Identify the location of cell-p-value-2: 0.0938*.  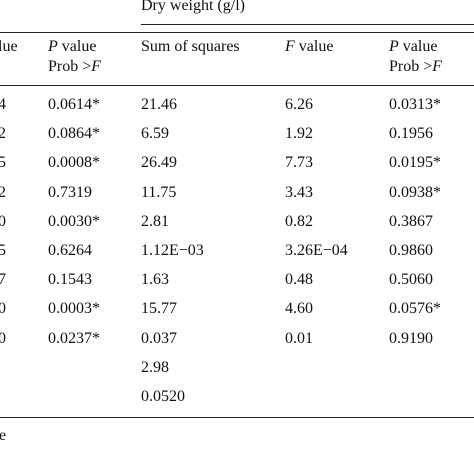
(415, 192).